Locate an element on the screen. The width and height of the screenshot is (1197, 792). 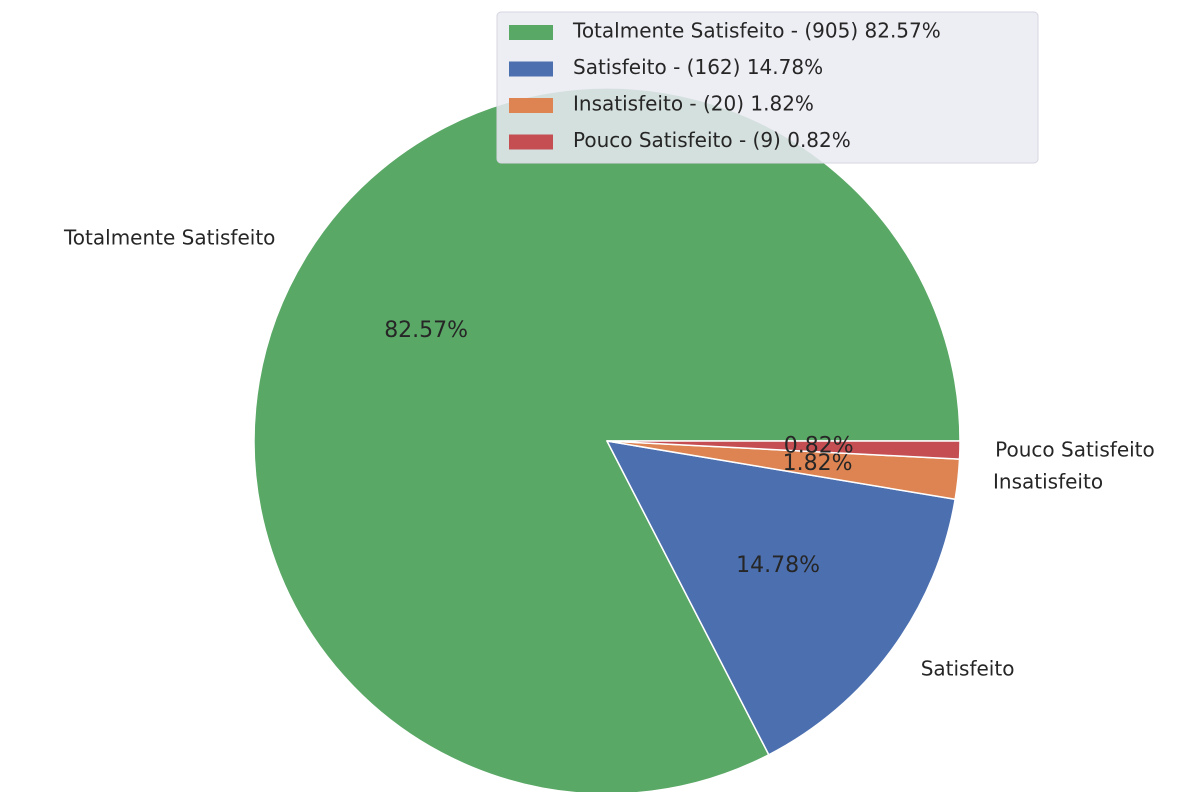
slice-label: Insatisfeito is located at coordinates (1048, 482).